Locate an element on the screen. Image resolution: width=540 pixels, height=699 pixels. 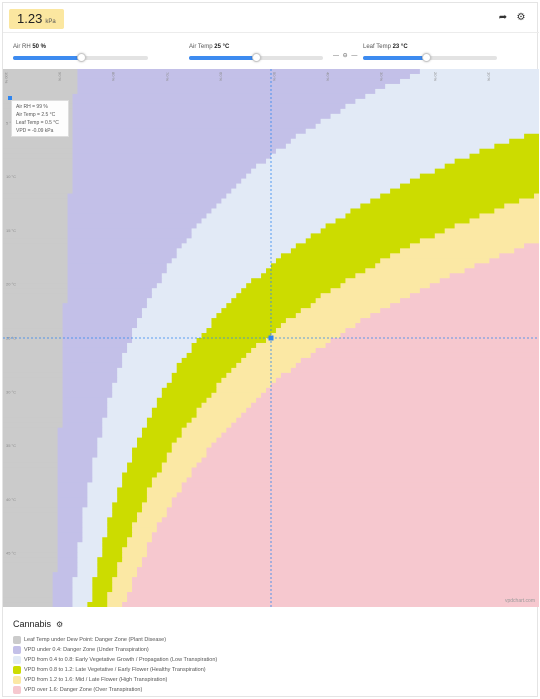
air-rh-slider-thumb is located at coordinates (81, 57).